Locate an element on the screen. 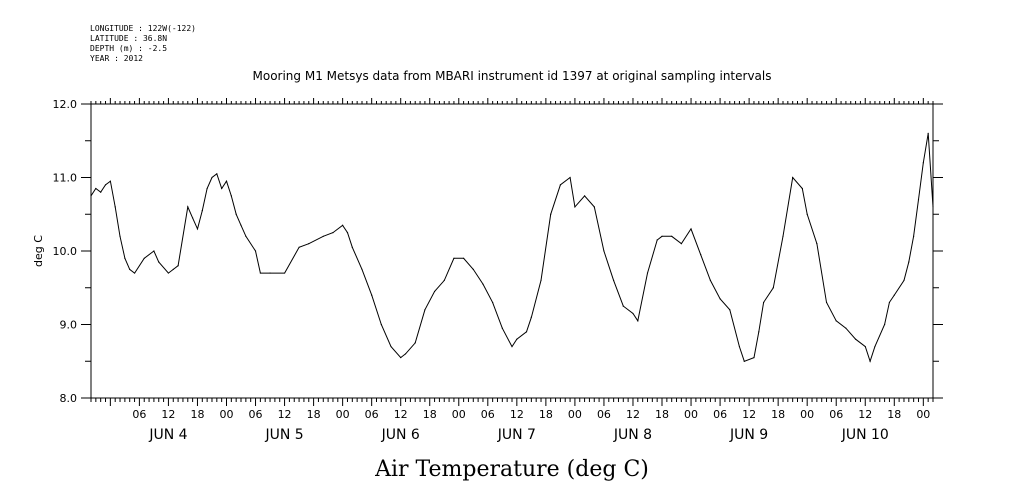 This screenshot has height=504, width=1009. y-tick-label: 9.0 is located at coordinates (69, 325).